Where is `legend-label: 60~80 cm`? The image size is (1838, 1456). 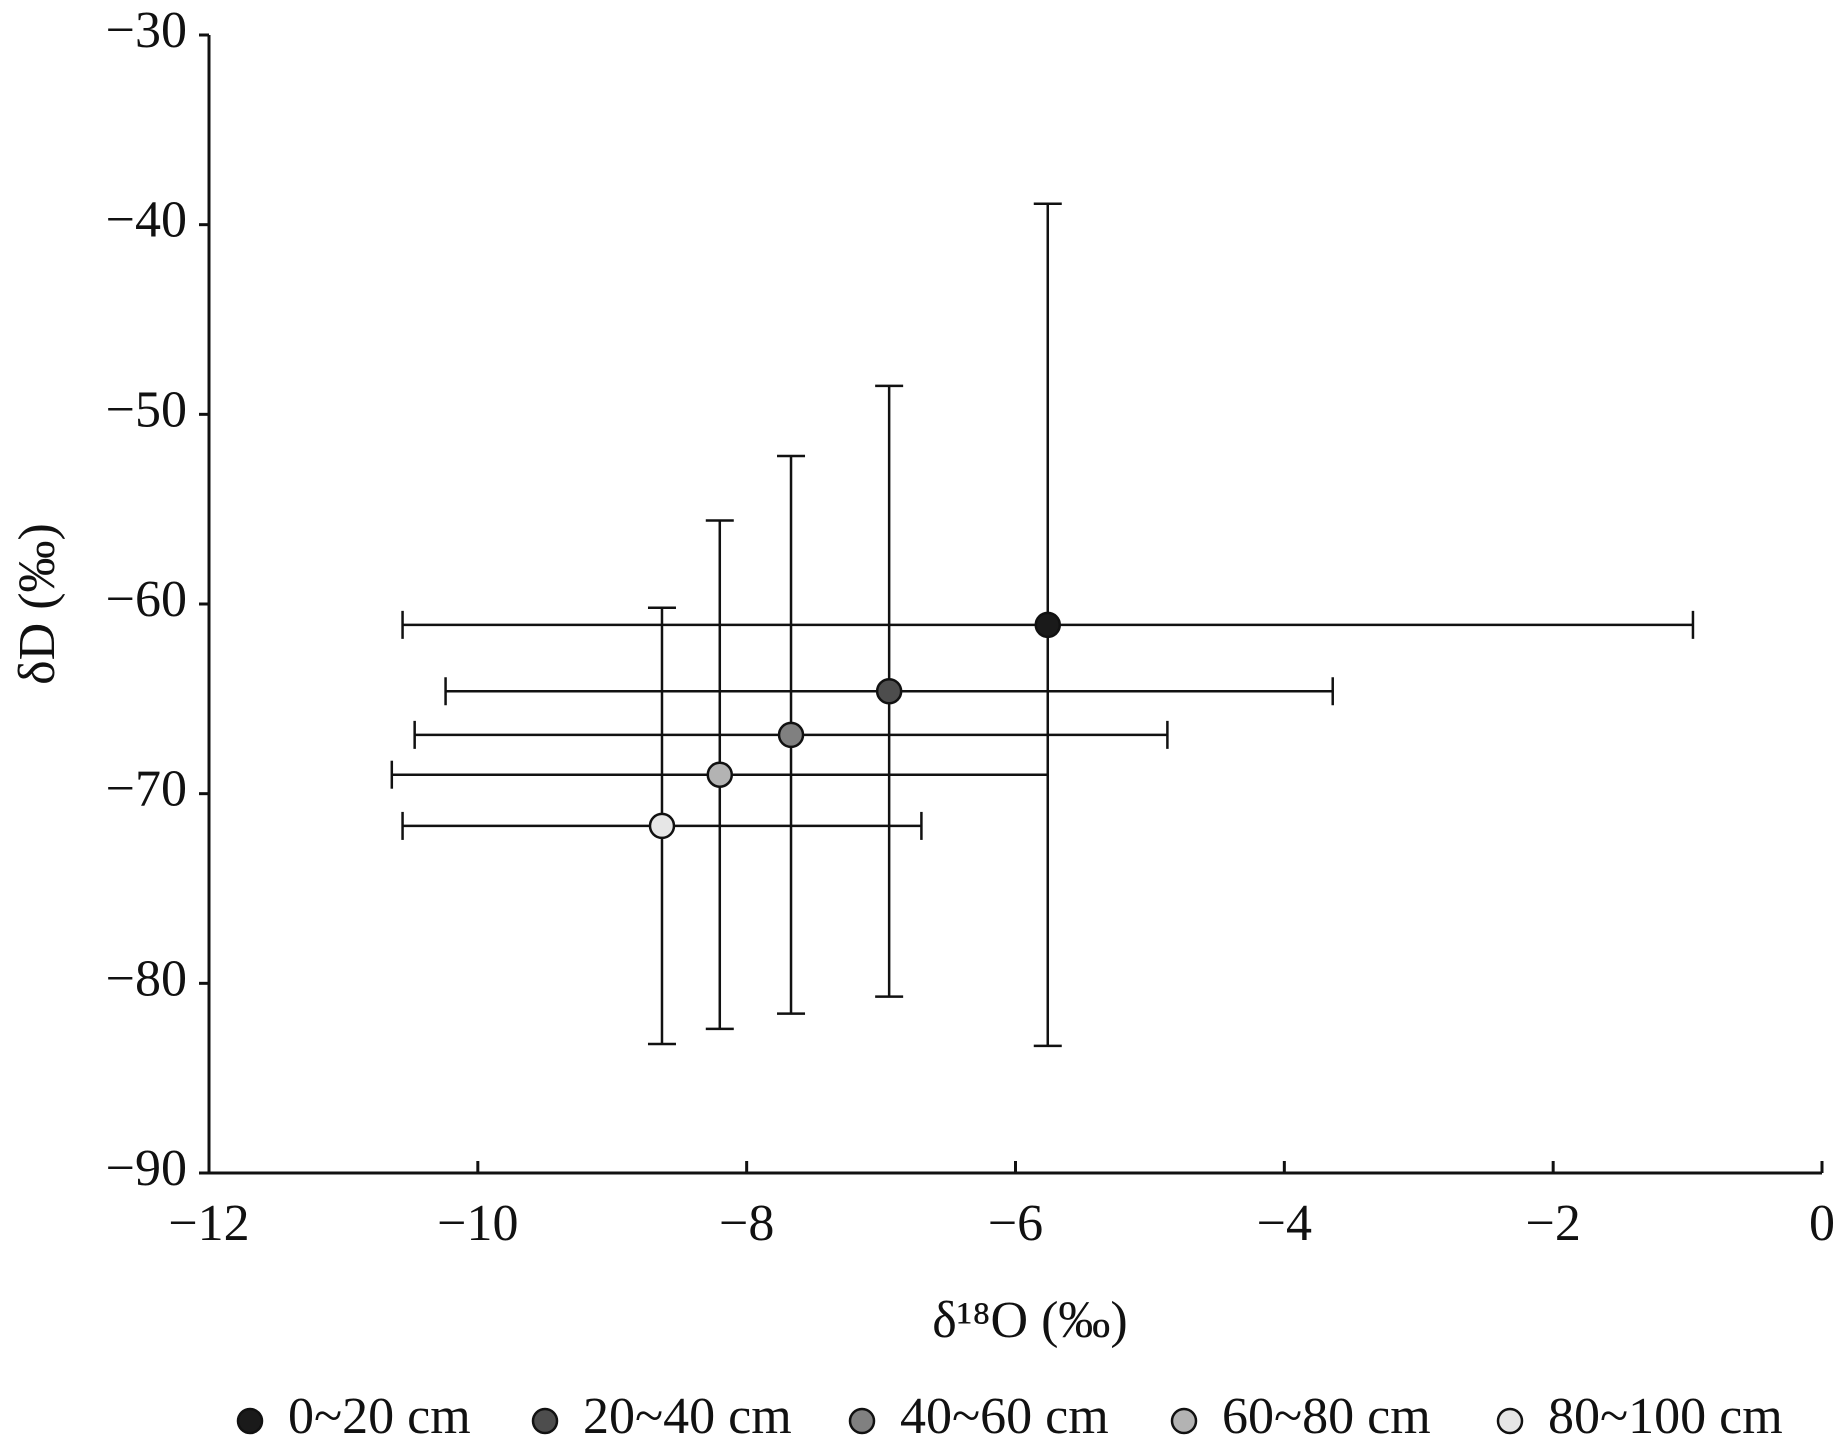
legend-label: 60~80 cm is located at coordinates (1326, 1416).